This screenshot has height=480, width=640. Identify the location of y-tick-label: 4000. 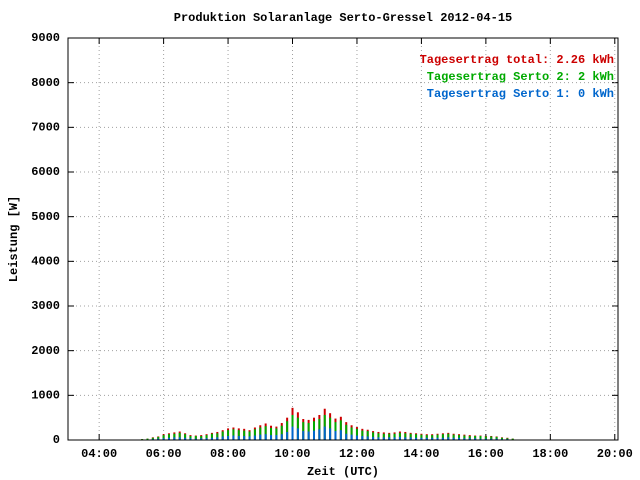
(45, 262).